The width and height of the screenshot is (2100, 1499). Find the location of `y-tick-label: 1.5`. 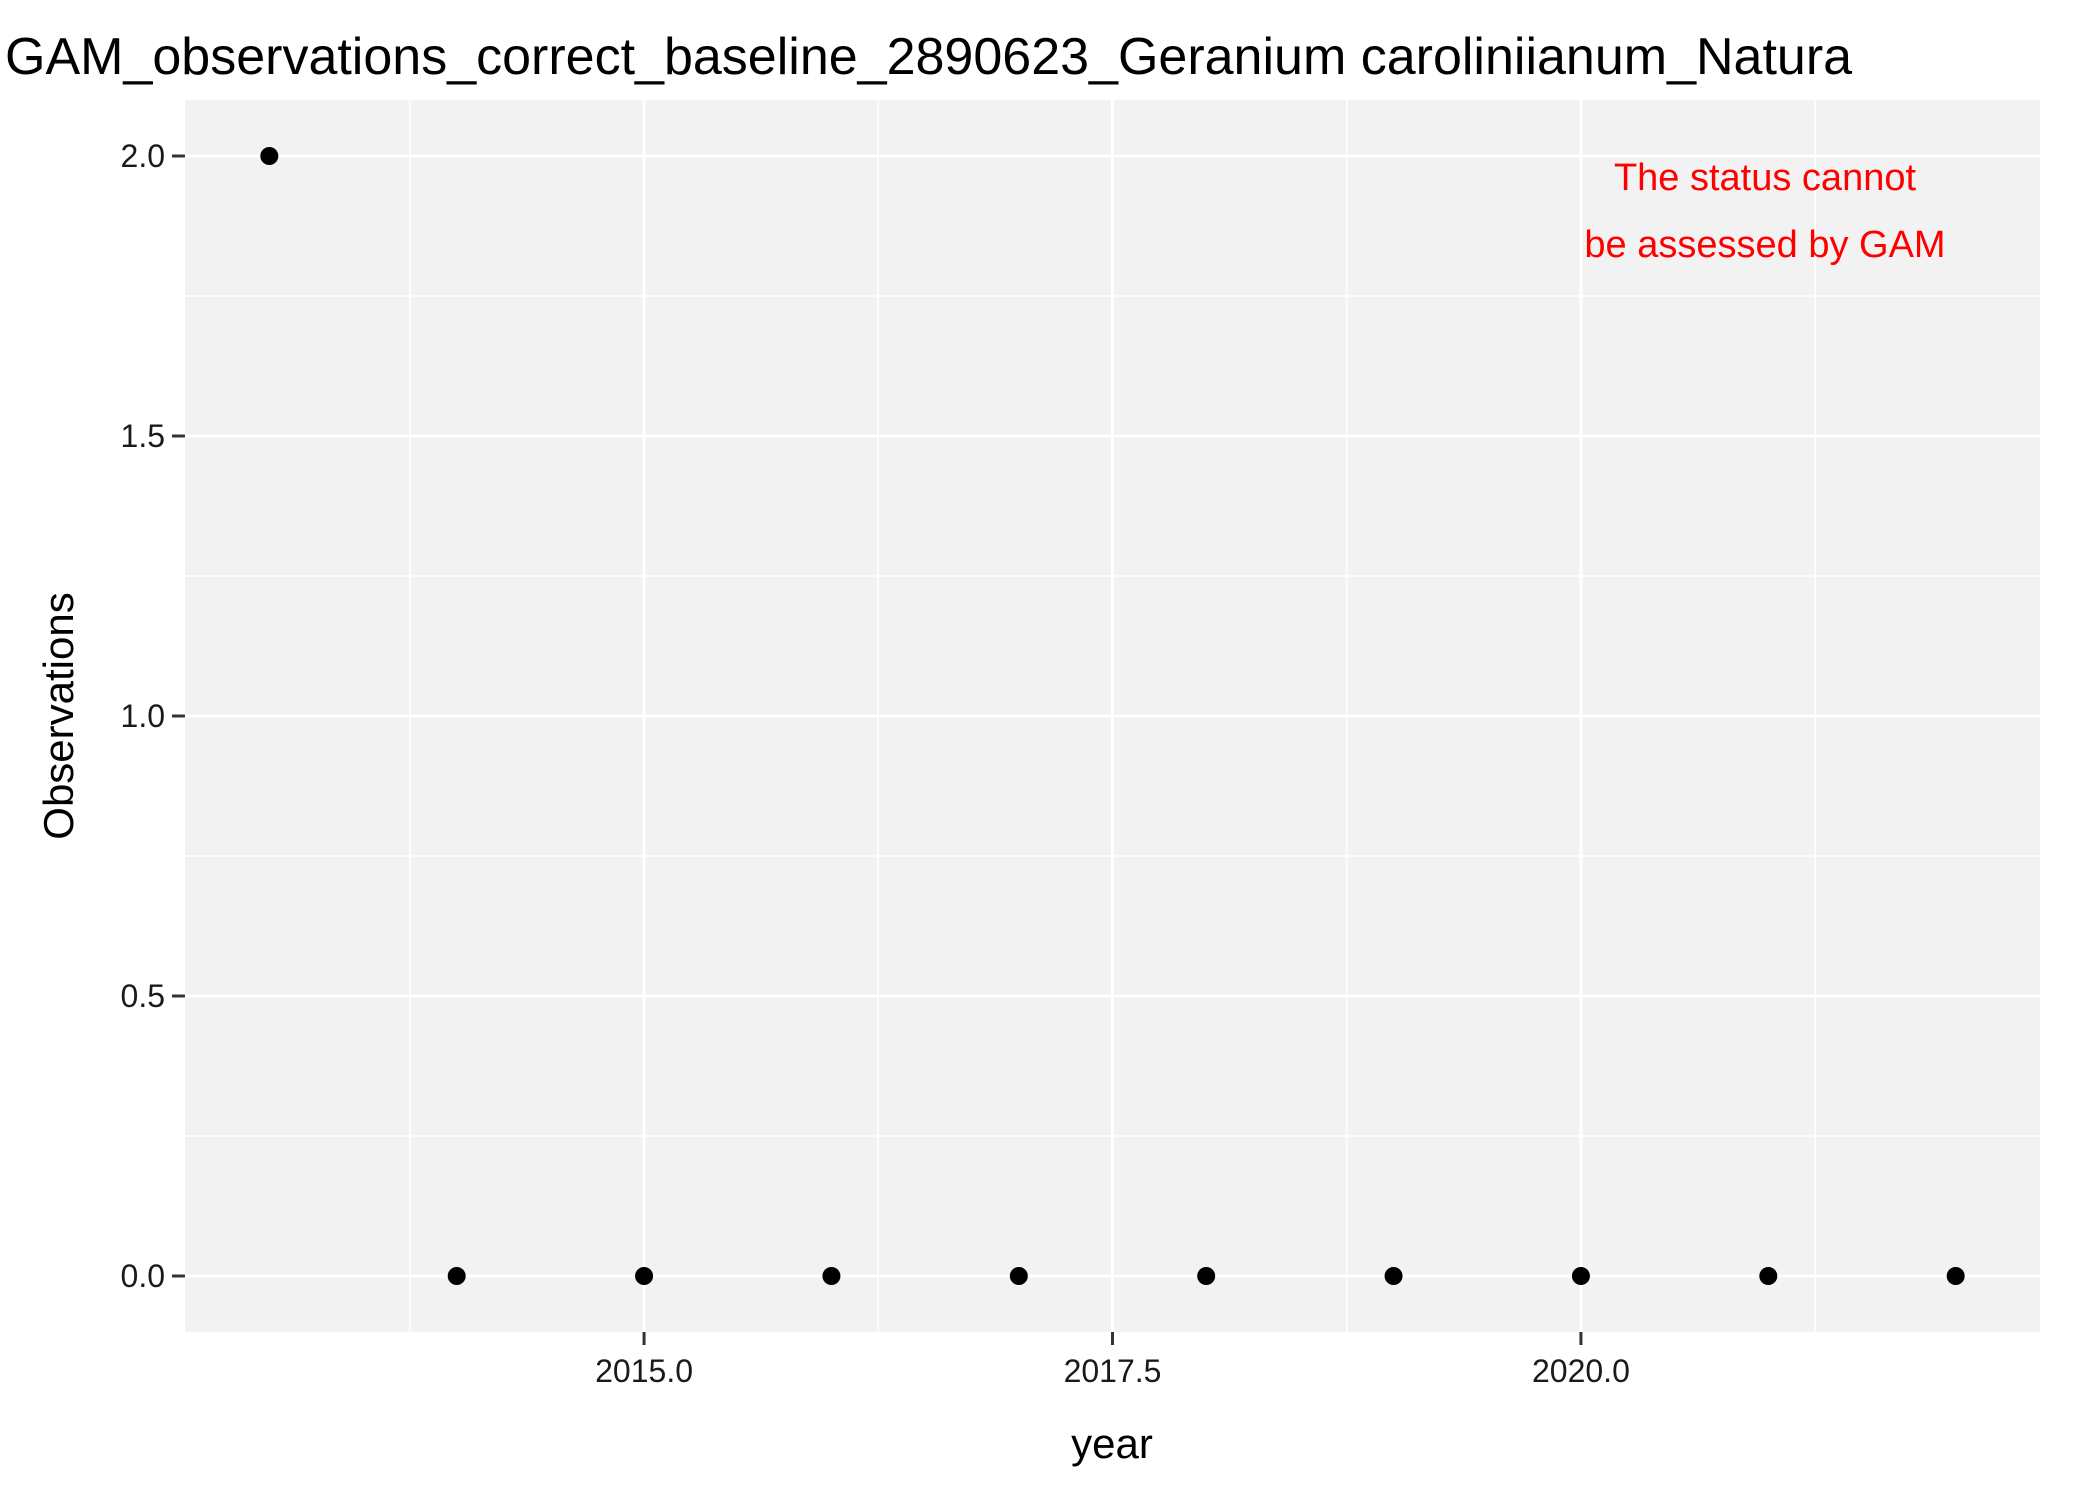

y-tick-label: 1.5 is located at coordinates (143, 436).